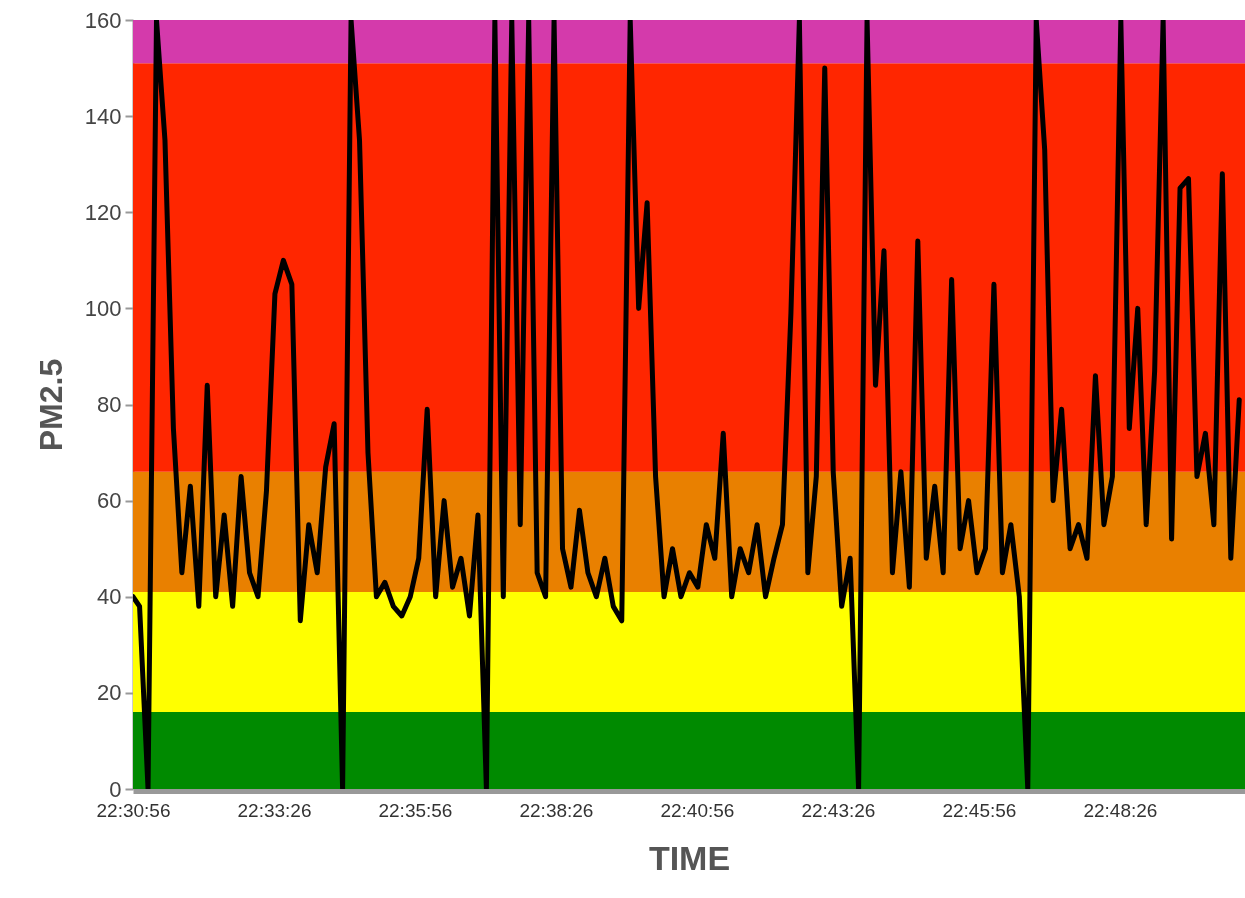  Describe the element at coordinates (109, 597) in the screenshot. I see `y-tick-label: 40` at that location.